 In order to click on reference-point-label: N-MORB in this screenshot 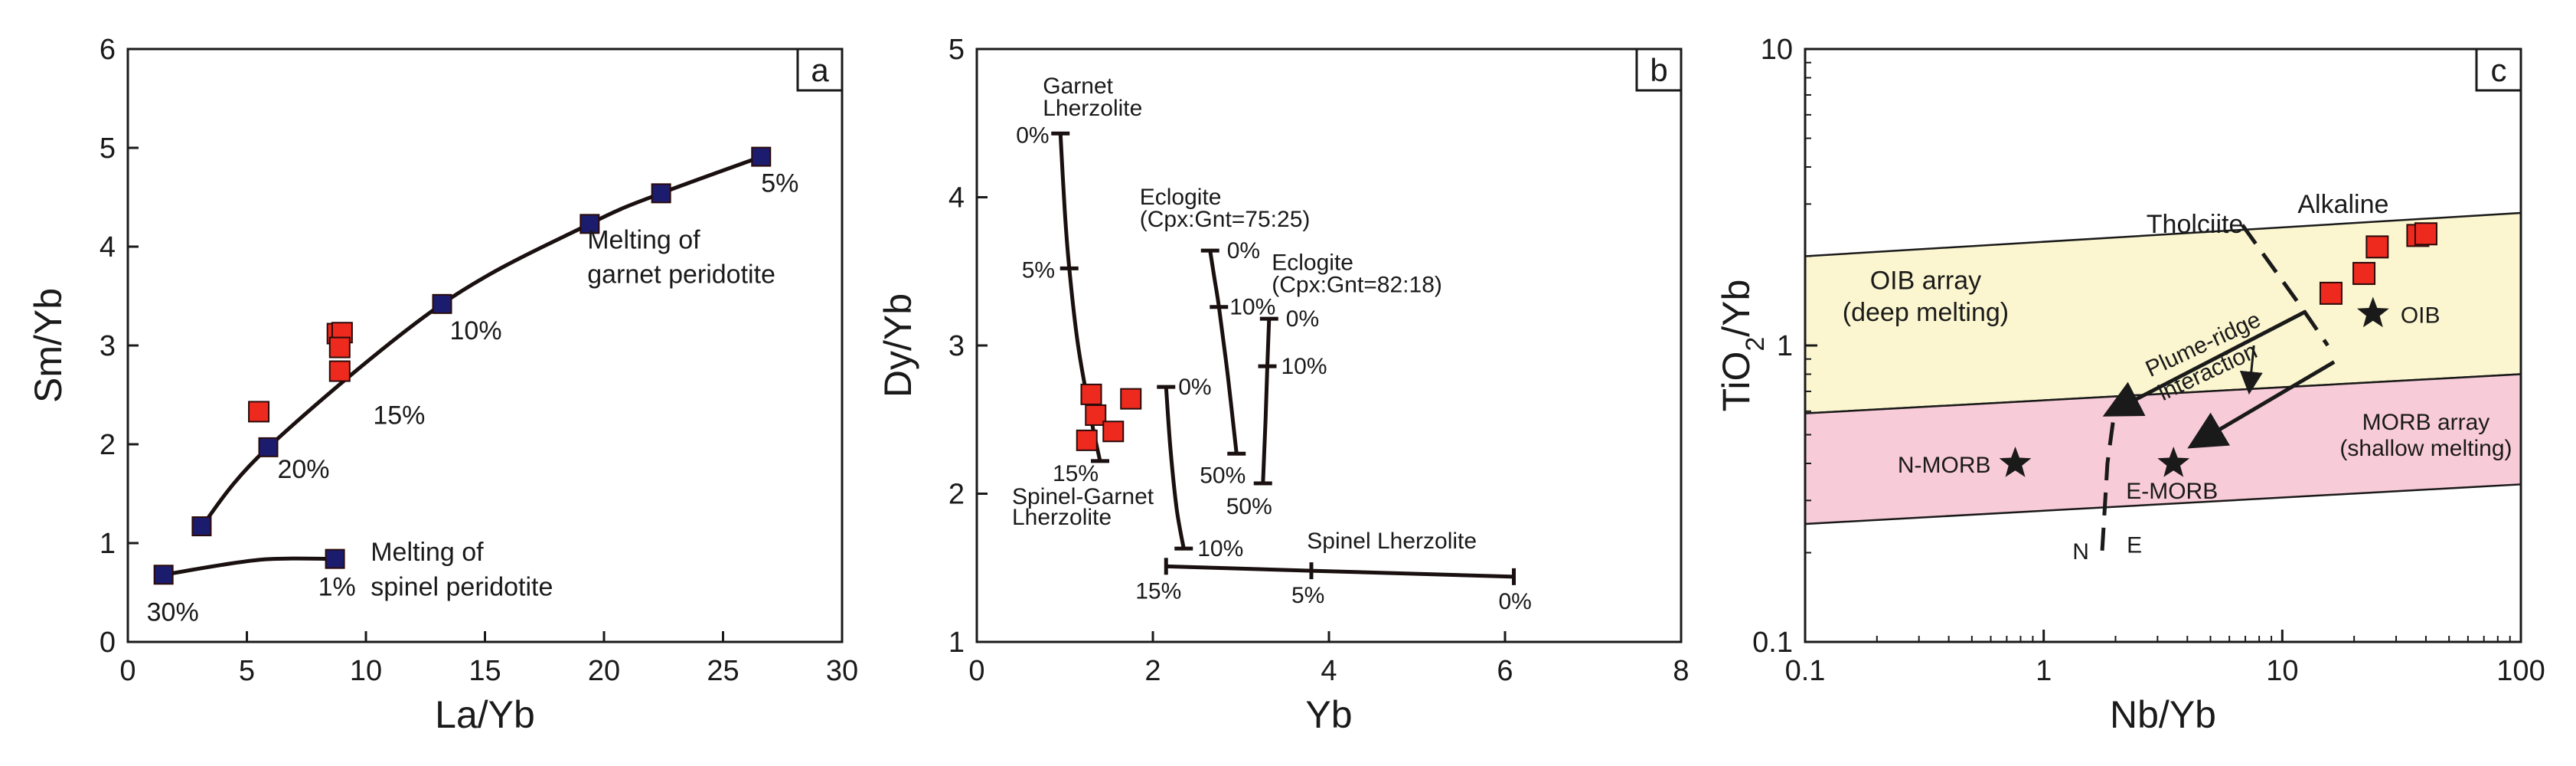, I will do `click(1945, 465)`.